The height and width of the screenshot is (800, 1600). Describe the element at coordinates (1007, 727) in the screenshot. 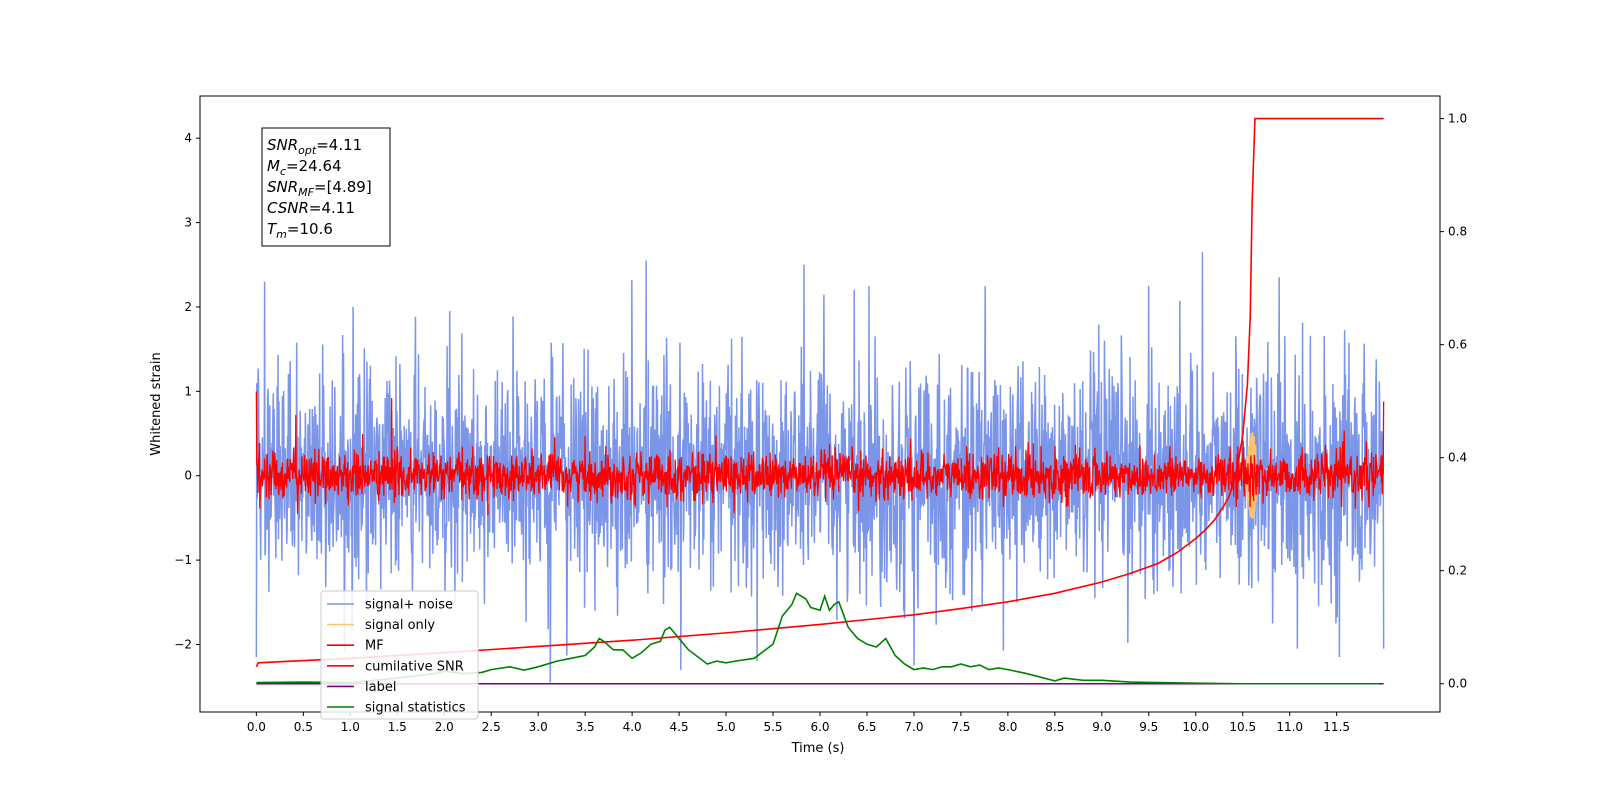

I see `x-tick-label: 8.0` at that location.